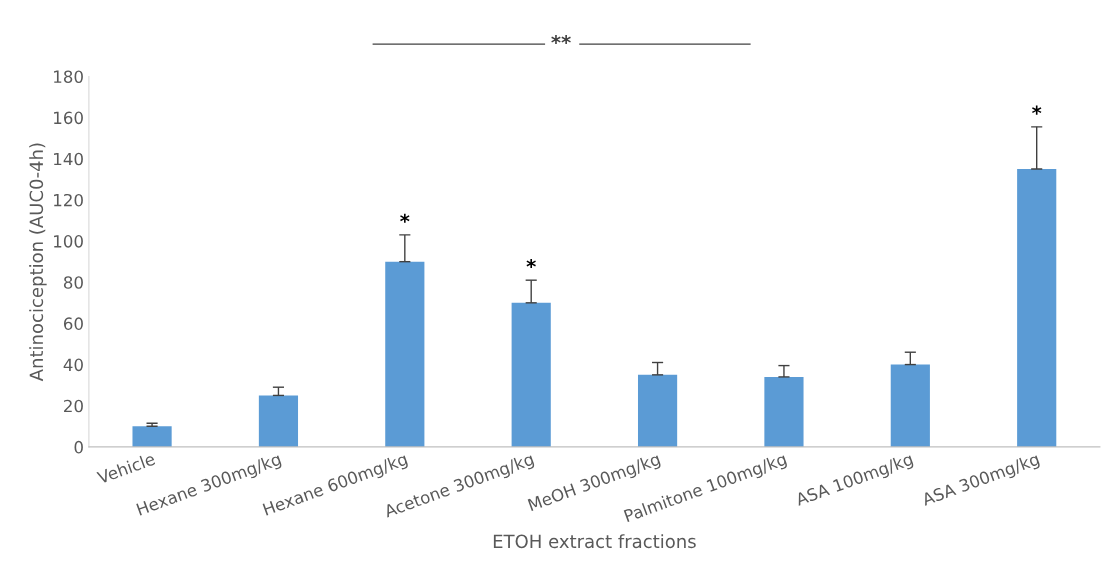  I want to click on y-tick-label: 80, so click(73, 282).